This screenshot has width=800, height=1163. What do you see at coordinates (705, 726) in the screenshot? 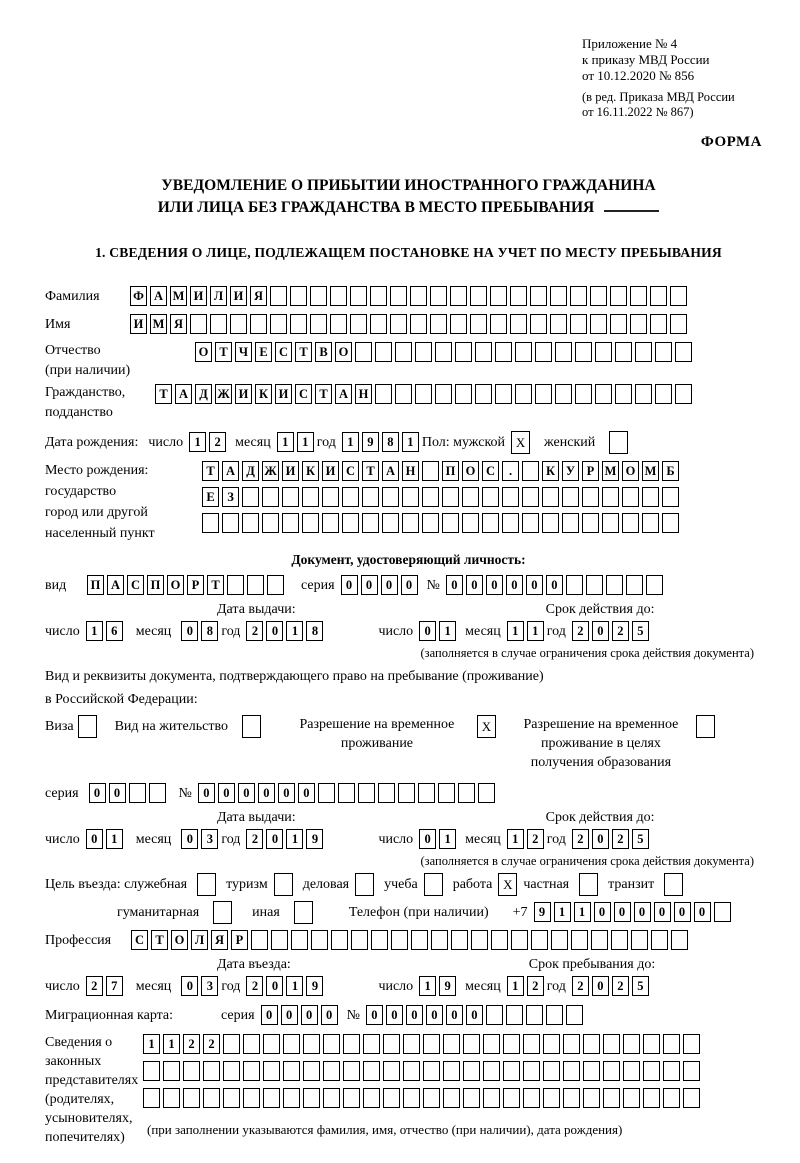
I see `temp-residence-edu-checkbox` at bounding box center [705, 726].